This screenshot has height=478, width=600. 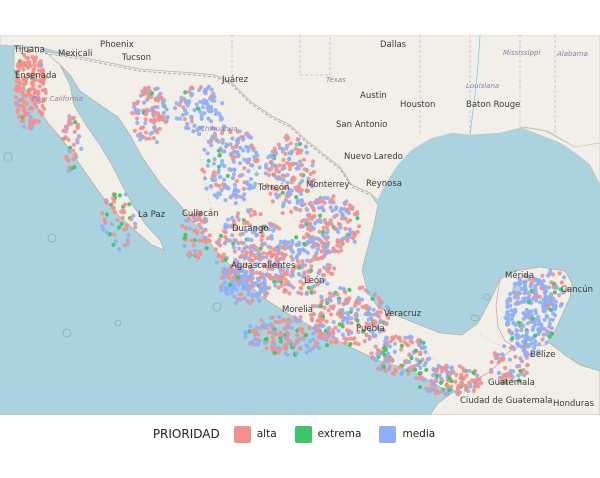 I want to click on map-label-honduras: Honduras, so click(x=573, y=404).